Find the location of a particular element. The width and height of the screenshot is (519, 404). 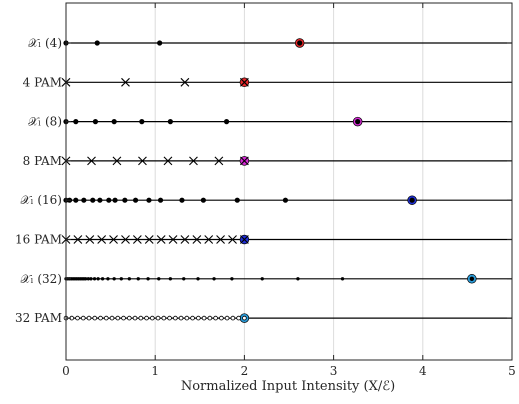

x-axis-label: Normalized Input Intensity (X/ℰ) is located at coordinates (288, 386).